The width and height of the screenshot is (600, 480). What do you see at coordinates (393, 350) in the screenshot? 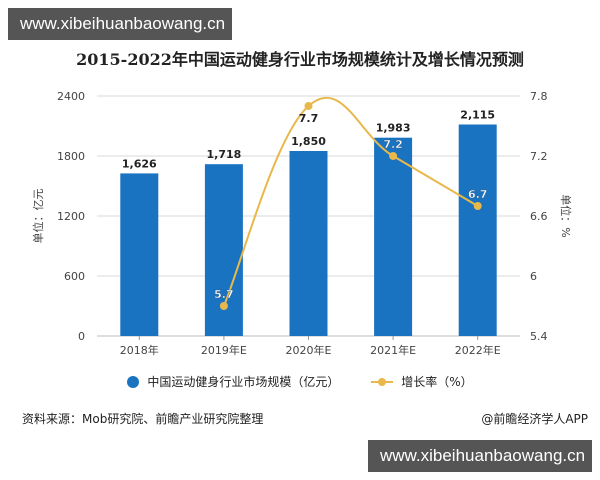
I see `x-tick-label: 2021年E` at bounding box center [393, 350].